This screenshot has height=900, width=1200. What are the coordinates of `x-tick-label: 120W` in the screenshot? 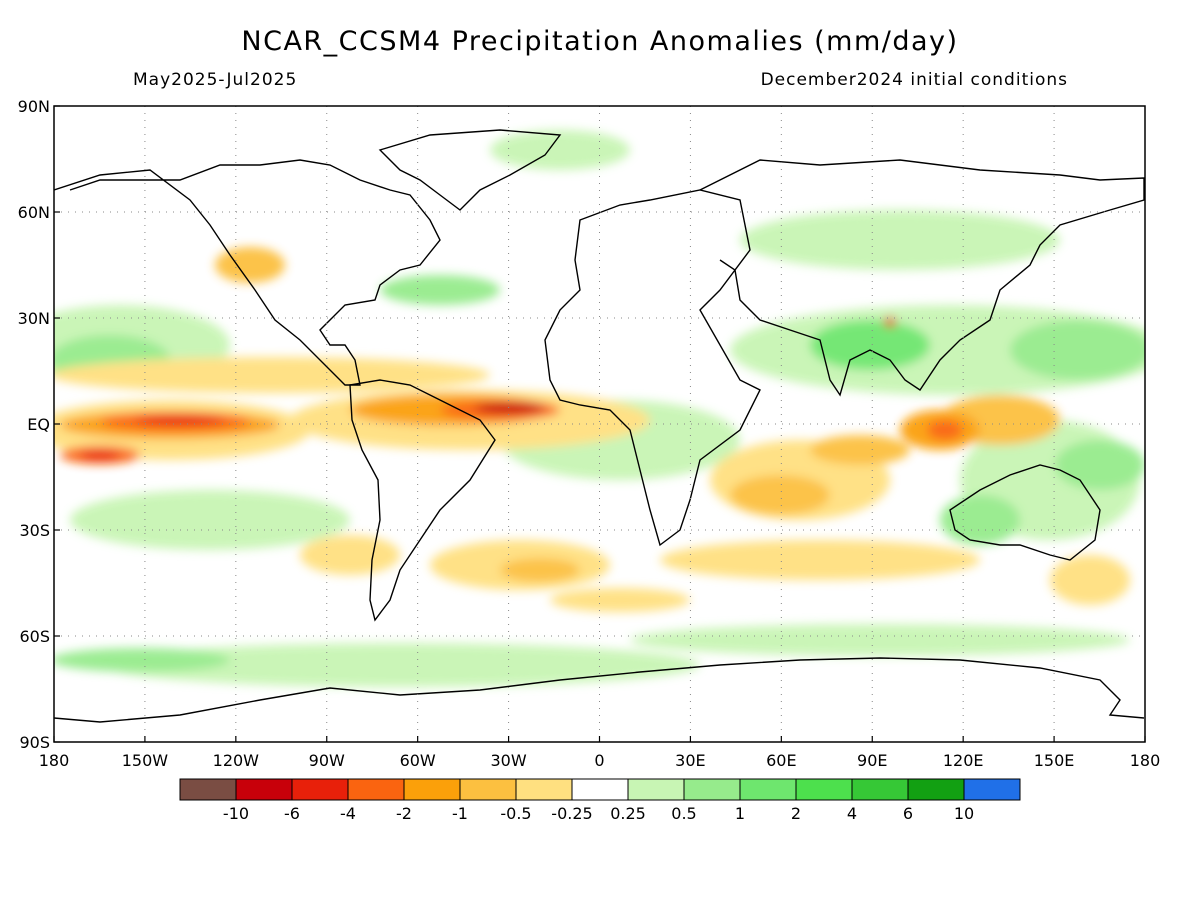 It's located at (236, 760).